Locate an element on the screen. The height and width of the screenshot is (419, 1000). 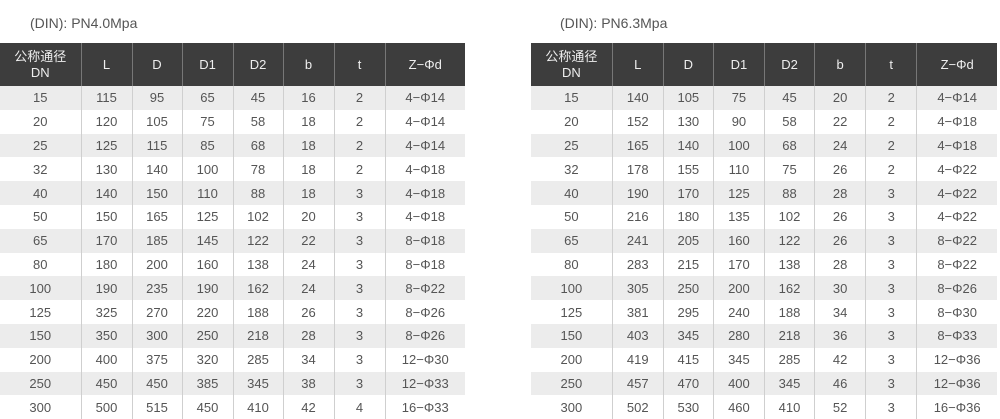
table-cell: 115 is located at coordinates (106, 98).